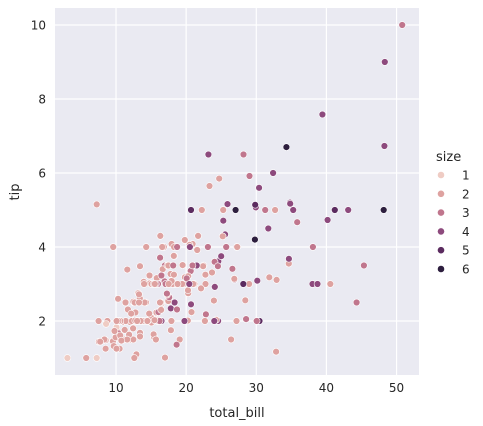 Image resolution: width=483 pixels, height=426 pixels. I want to click on x-tick-labels: 10 20 30 40 50, so click(256, 388).